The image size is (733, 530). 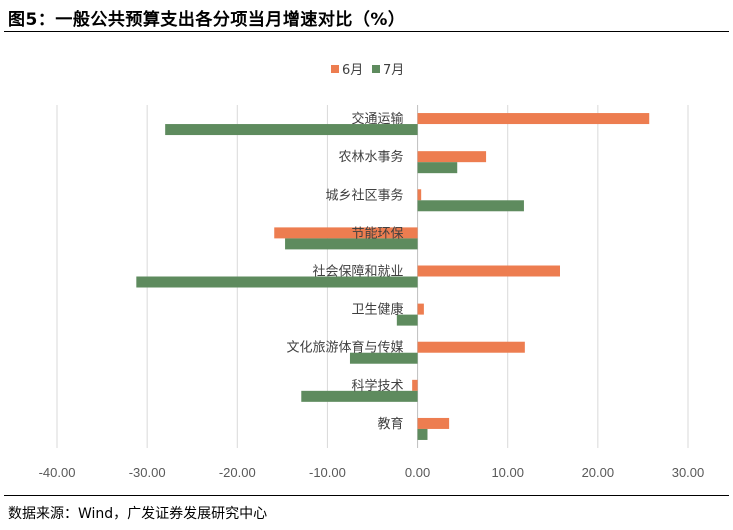 I want to click on category-label: 文化旅游体育与传媒, so click(x=345, y=348).